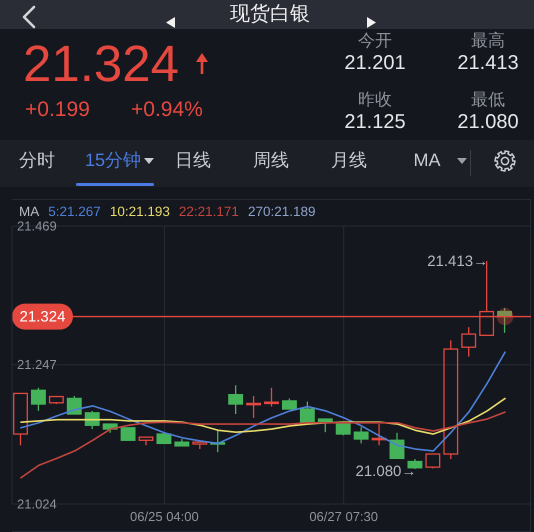 Image resolution: width=534 pixels, height=532 pixels. What do you see at coordinates (193, 161) in the screenshot?
I see `text: 日线` at bounding box center [193, 161].